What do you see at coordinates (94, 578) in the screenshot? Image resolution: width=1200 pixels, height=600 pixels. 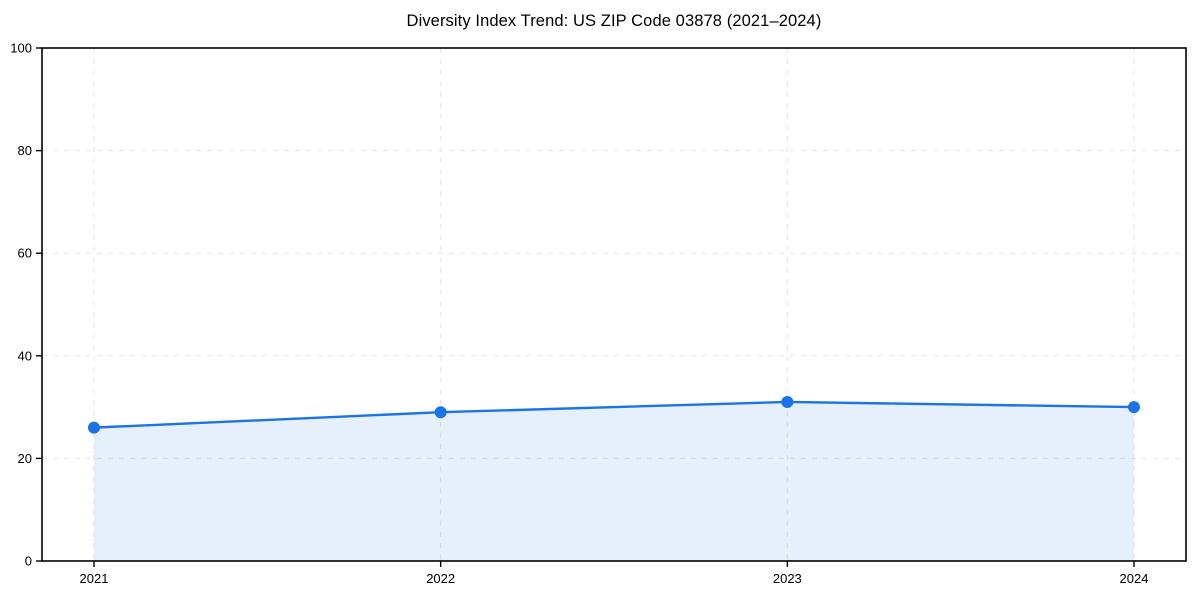 I see `x-tick-label: 2021` at bounding box center [94, 578].